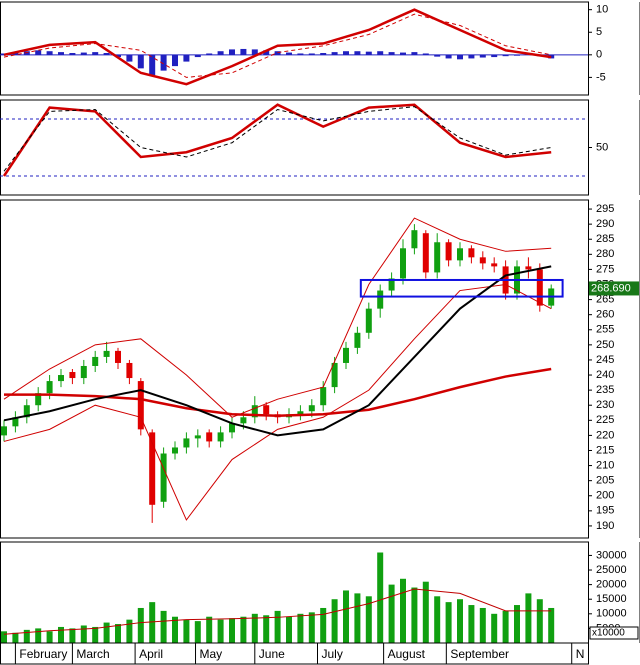 This screenshot has width=640, height=665. What do you see at coordinates (611, 614) in the screenshot?
I see `y-tick-label: 10000` at bounding box center [611, 614].